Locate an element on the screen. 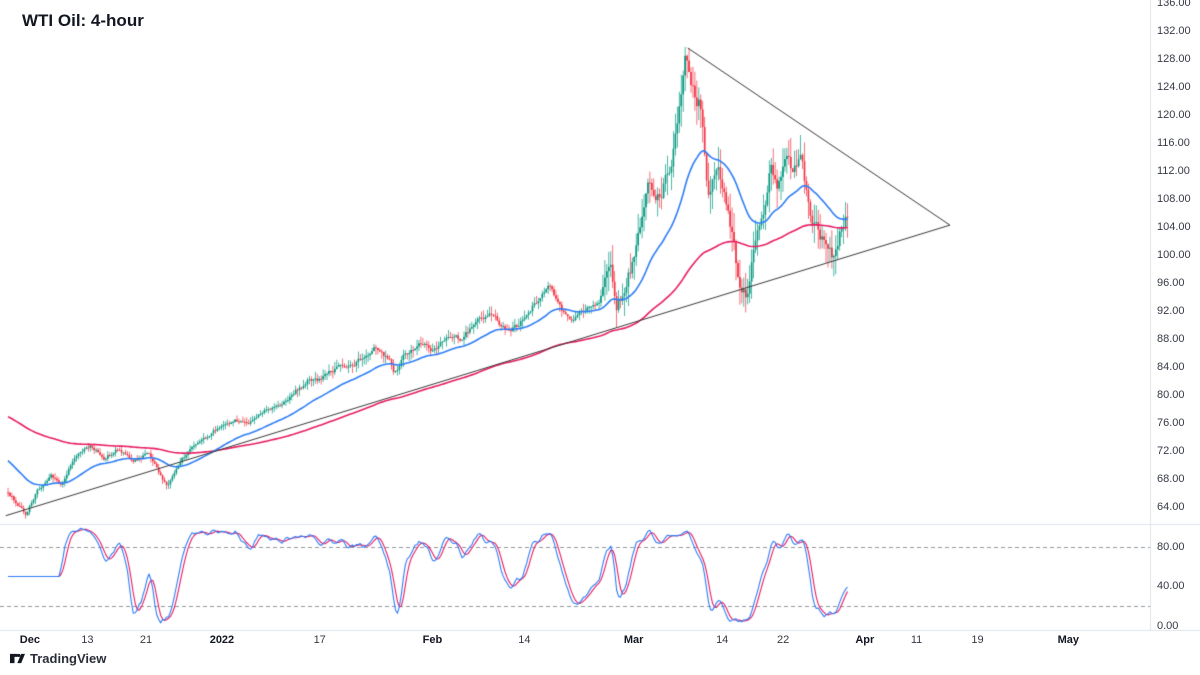 The image size is (1200, 675). price-axis-label: 80.00 is located at coordinates (1171, 395).